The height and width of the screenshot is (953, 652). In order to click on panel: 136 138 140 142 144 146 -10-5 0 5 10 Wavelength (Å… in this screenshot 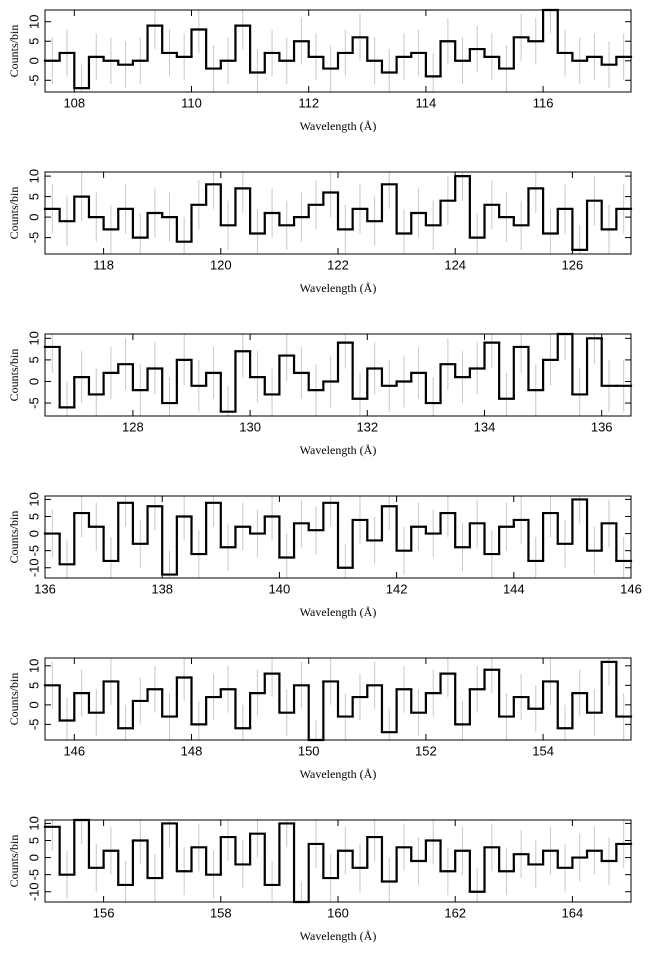, I will do `click(324, 555)`.